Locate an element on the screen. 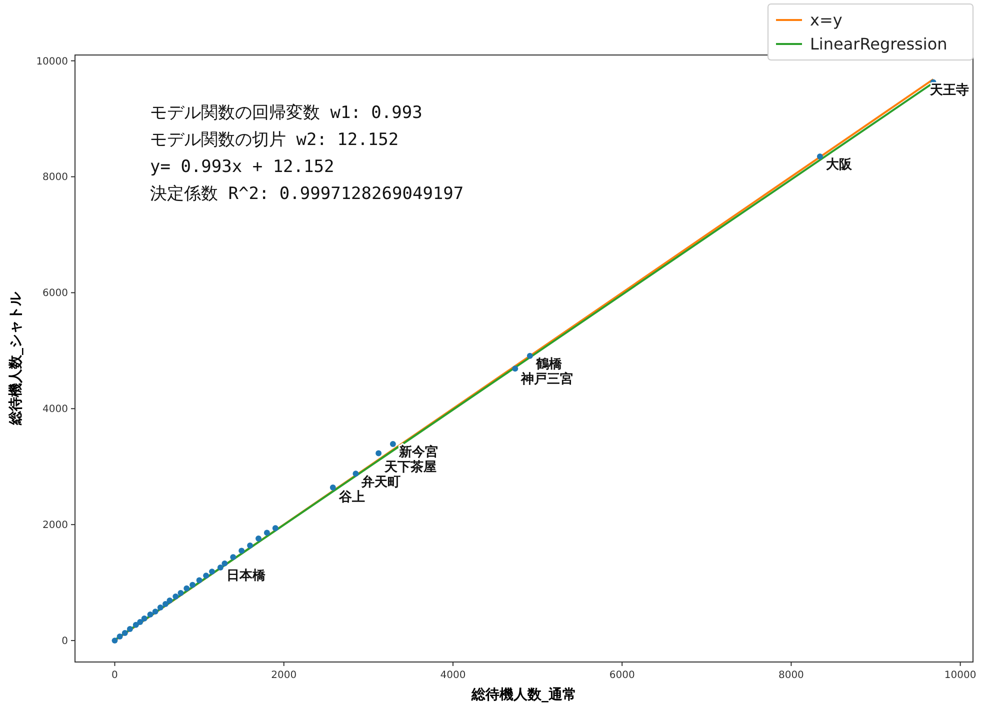 Image resolution: width=985 pixels, height=707 pixels. y-tick-label: 0 is located at coordinates (65, 642).